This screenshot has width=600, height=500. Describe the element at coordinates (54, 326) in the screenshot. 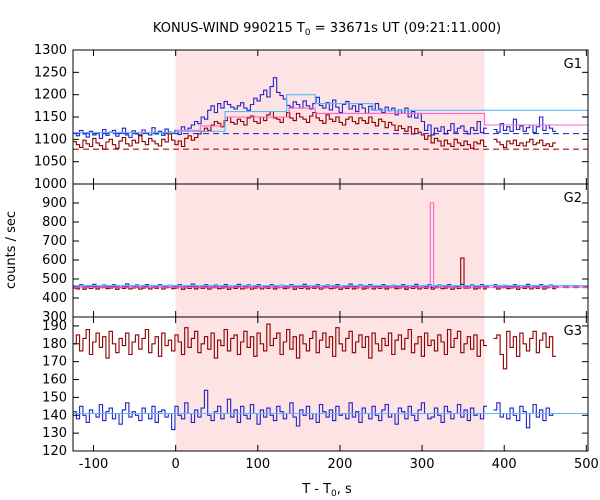

I see `y-tick-label: 190` at that location.